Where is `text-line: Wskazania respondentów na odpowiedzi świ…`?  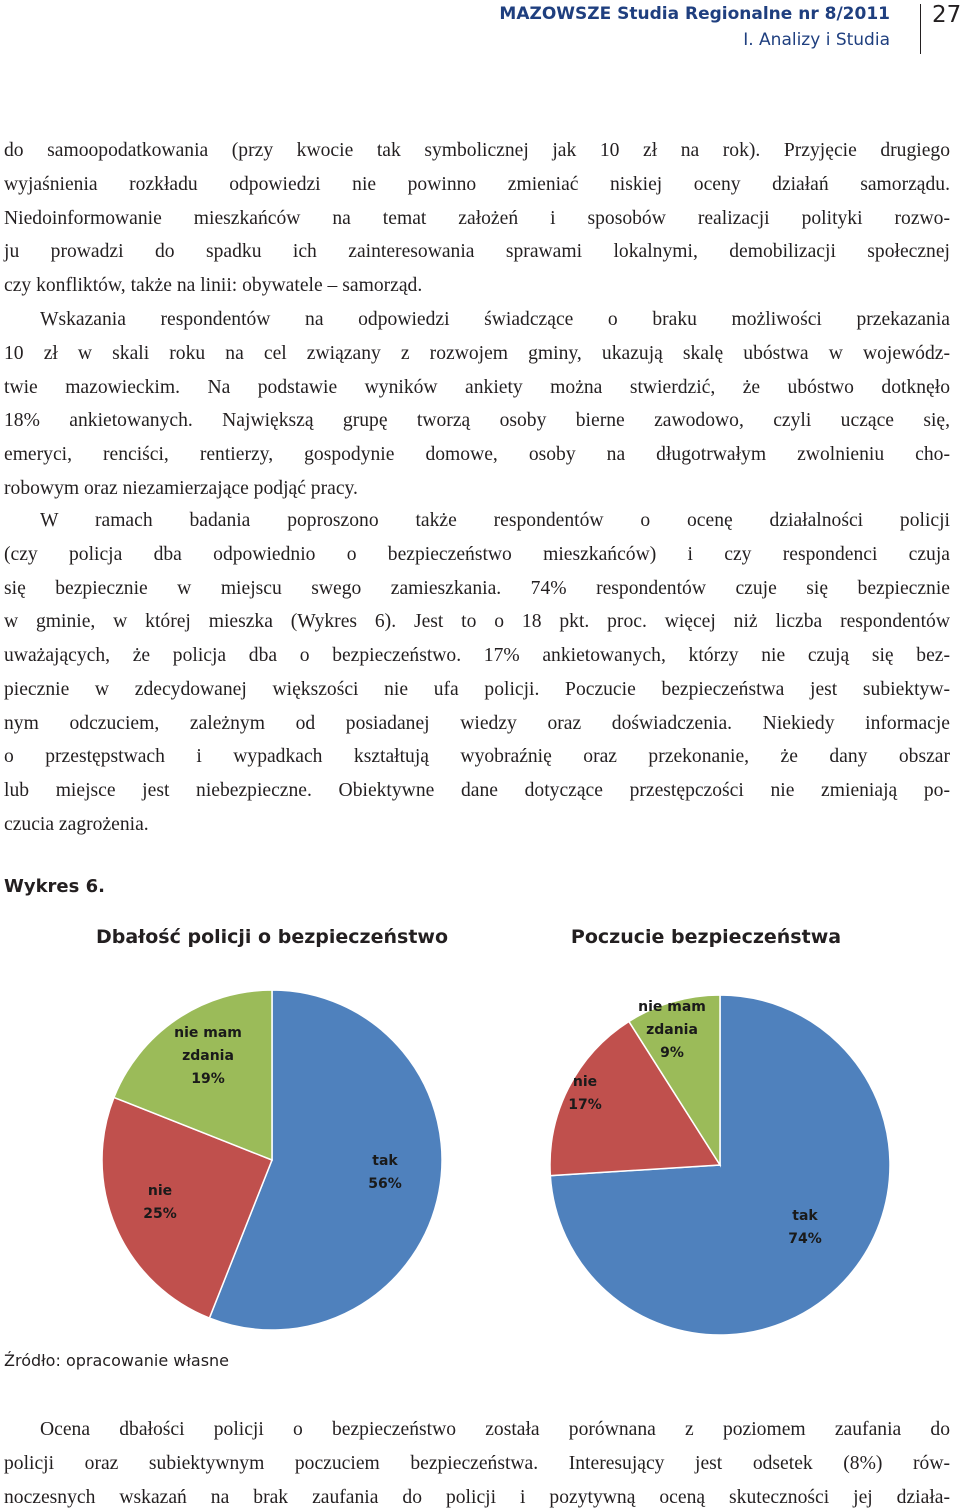
text-line: Wskazania respondentów na odpowiedzi świ… is located at coordinates (495, 319).